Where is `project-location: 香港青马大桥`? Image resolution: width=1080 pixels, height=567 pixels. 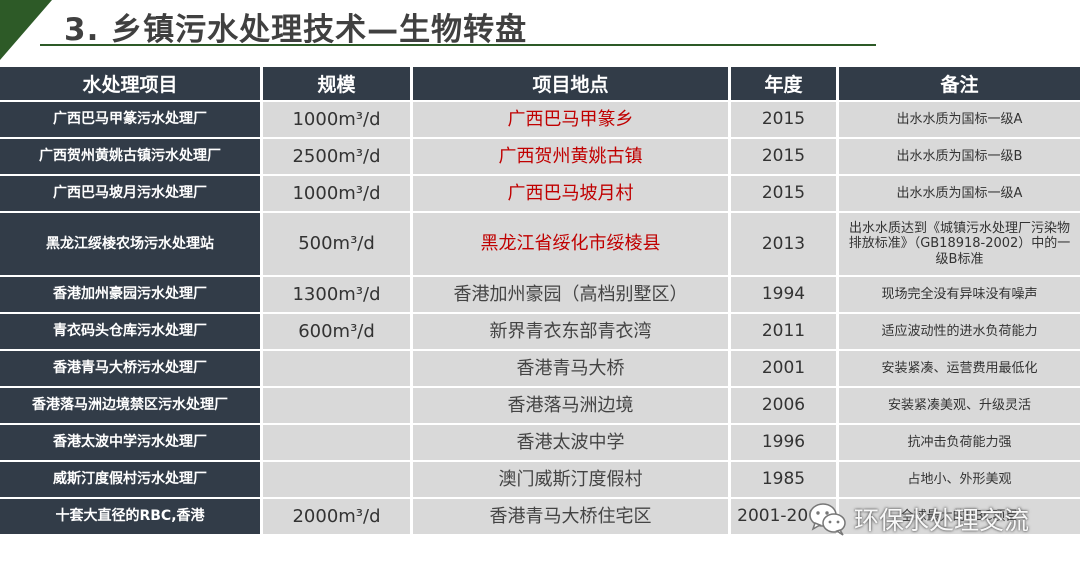 project-location: 香港青马大桥 is located at coordinates (569, 368).